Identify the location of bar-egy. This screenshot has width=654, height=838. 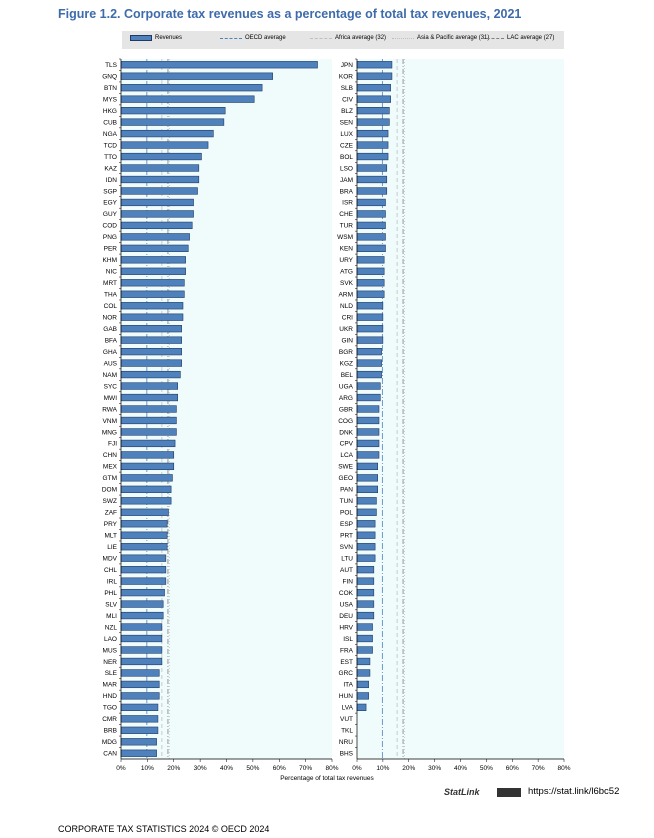
(157, 202).